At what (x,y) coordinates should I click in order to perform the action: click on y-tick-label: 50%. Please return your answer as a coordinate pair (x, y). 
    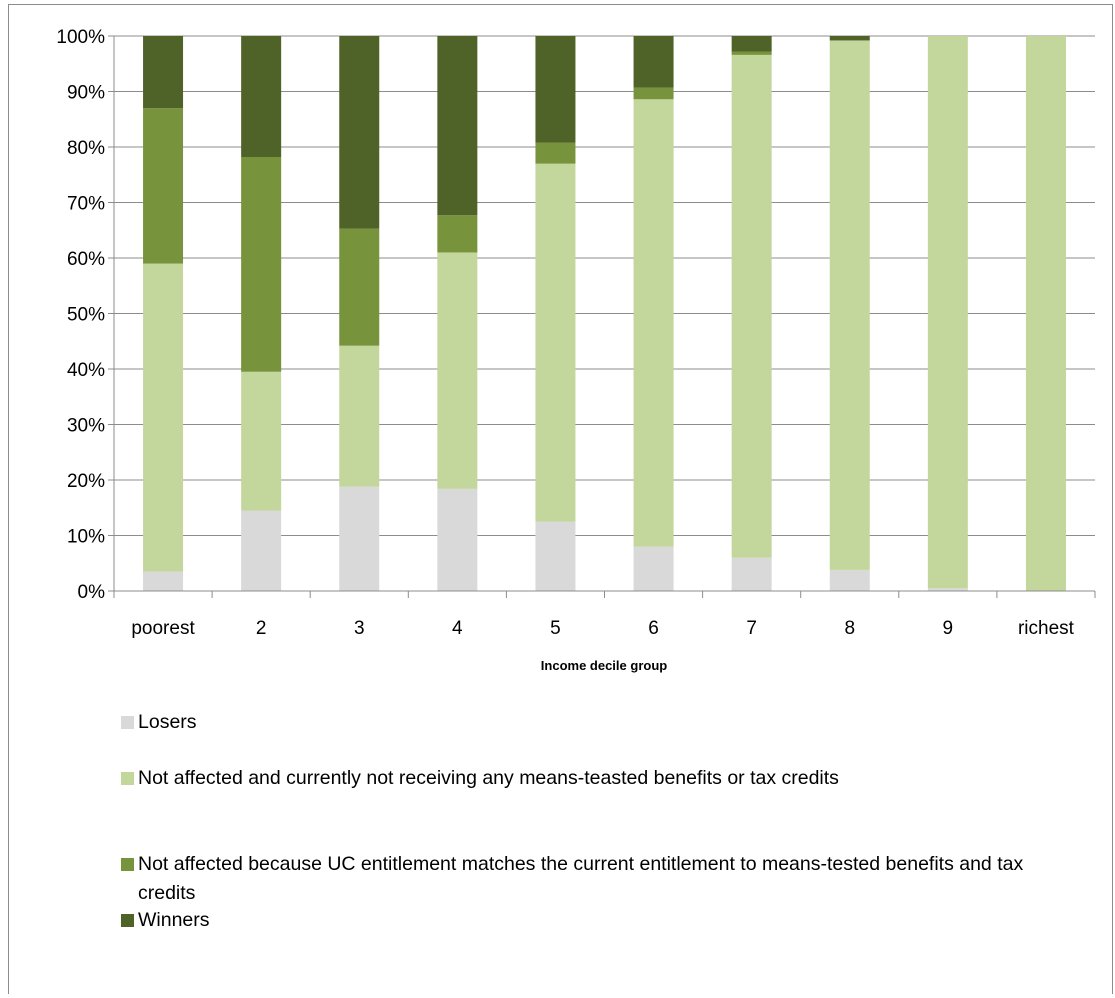
    Looking at the image, I should click on (86, 315).